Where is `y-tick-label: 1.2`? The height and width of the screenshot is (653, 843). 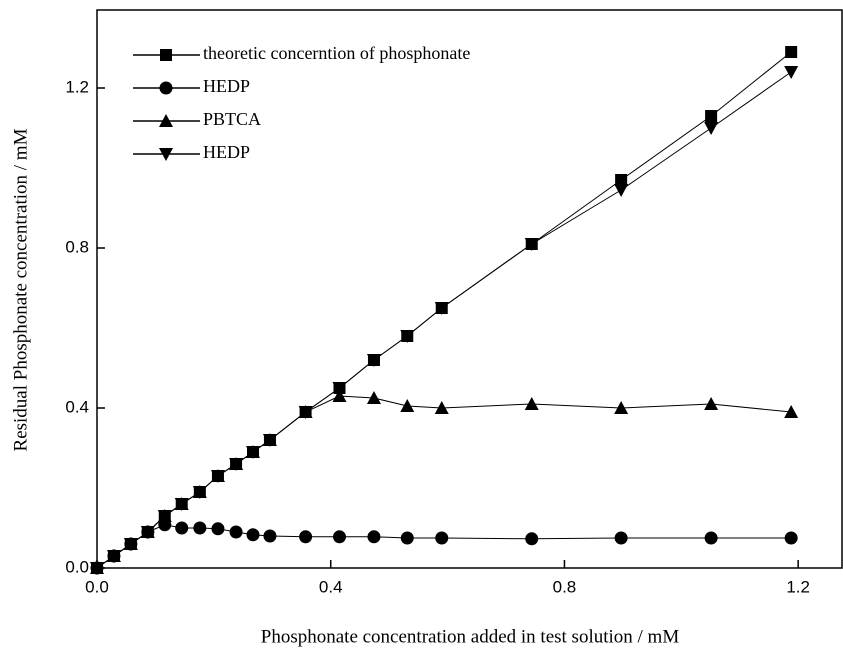 y-tick-label: 1.2 is located at coordinates (77, 86).